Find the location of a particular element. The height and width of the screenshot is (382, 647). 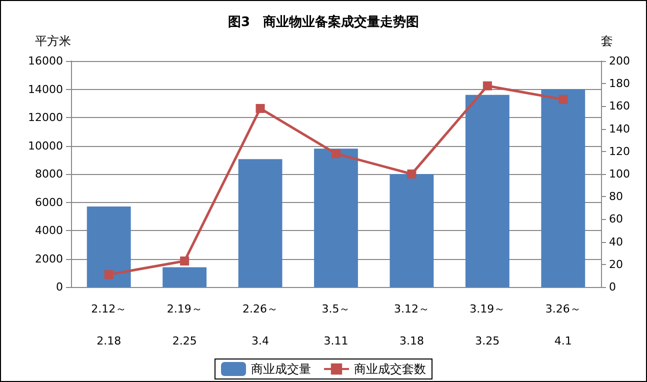

legend-label: 商业成交量 is located at coordinates (281, 369).